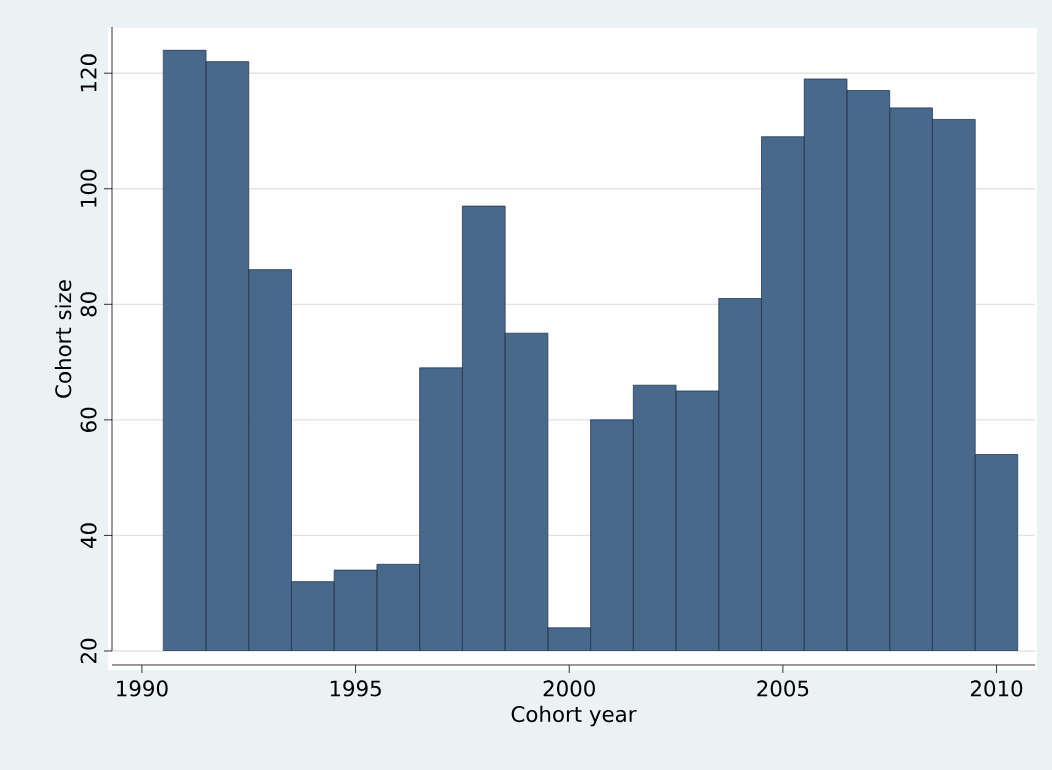  I want to click on x-tick-label: 1995, so click(355, 688).